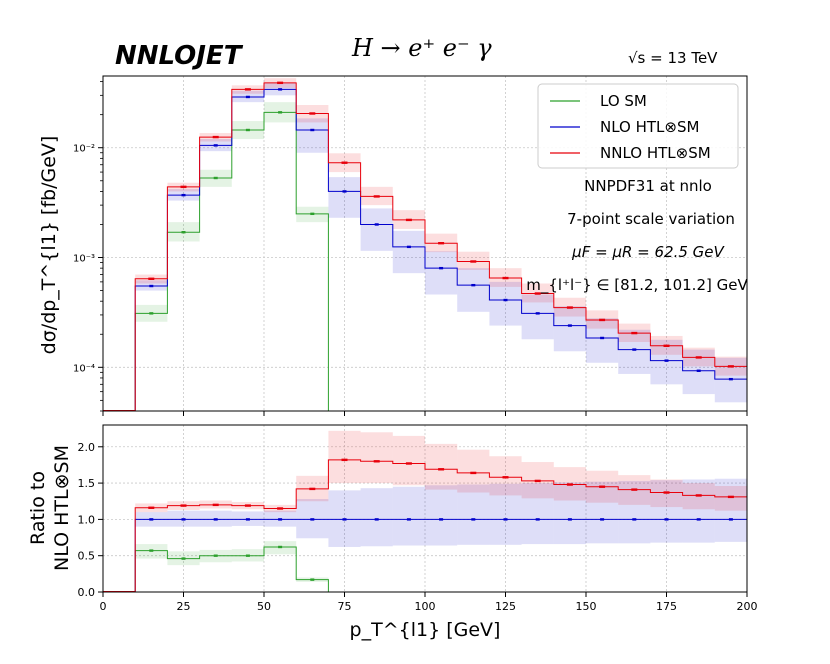 This screenshot has width=830, height=664. I want to click on annotation-scale-variation: 7-point scale variation, so click(651, 219).